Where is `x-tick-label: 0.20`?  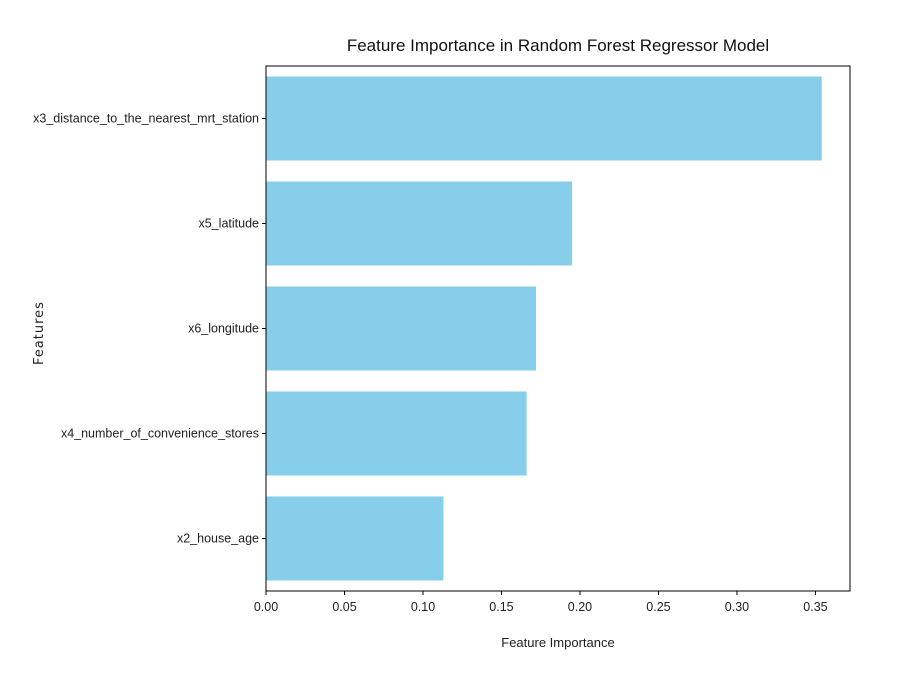 x-tick-label: 0.20 is located at coordinates (580, 607).